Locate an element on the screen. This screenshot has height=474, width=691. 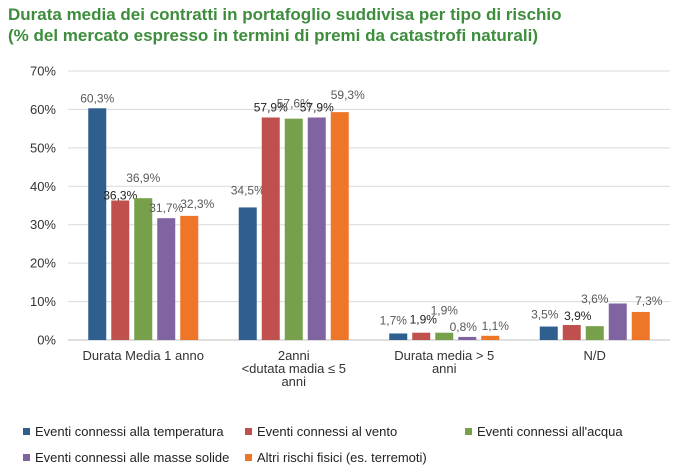
x-tick-label: N/D is located at coordinates (595, 355).